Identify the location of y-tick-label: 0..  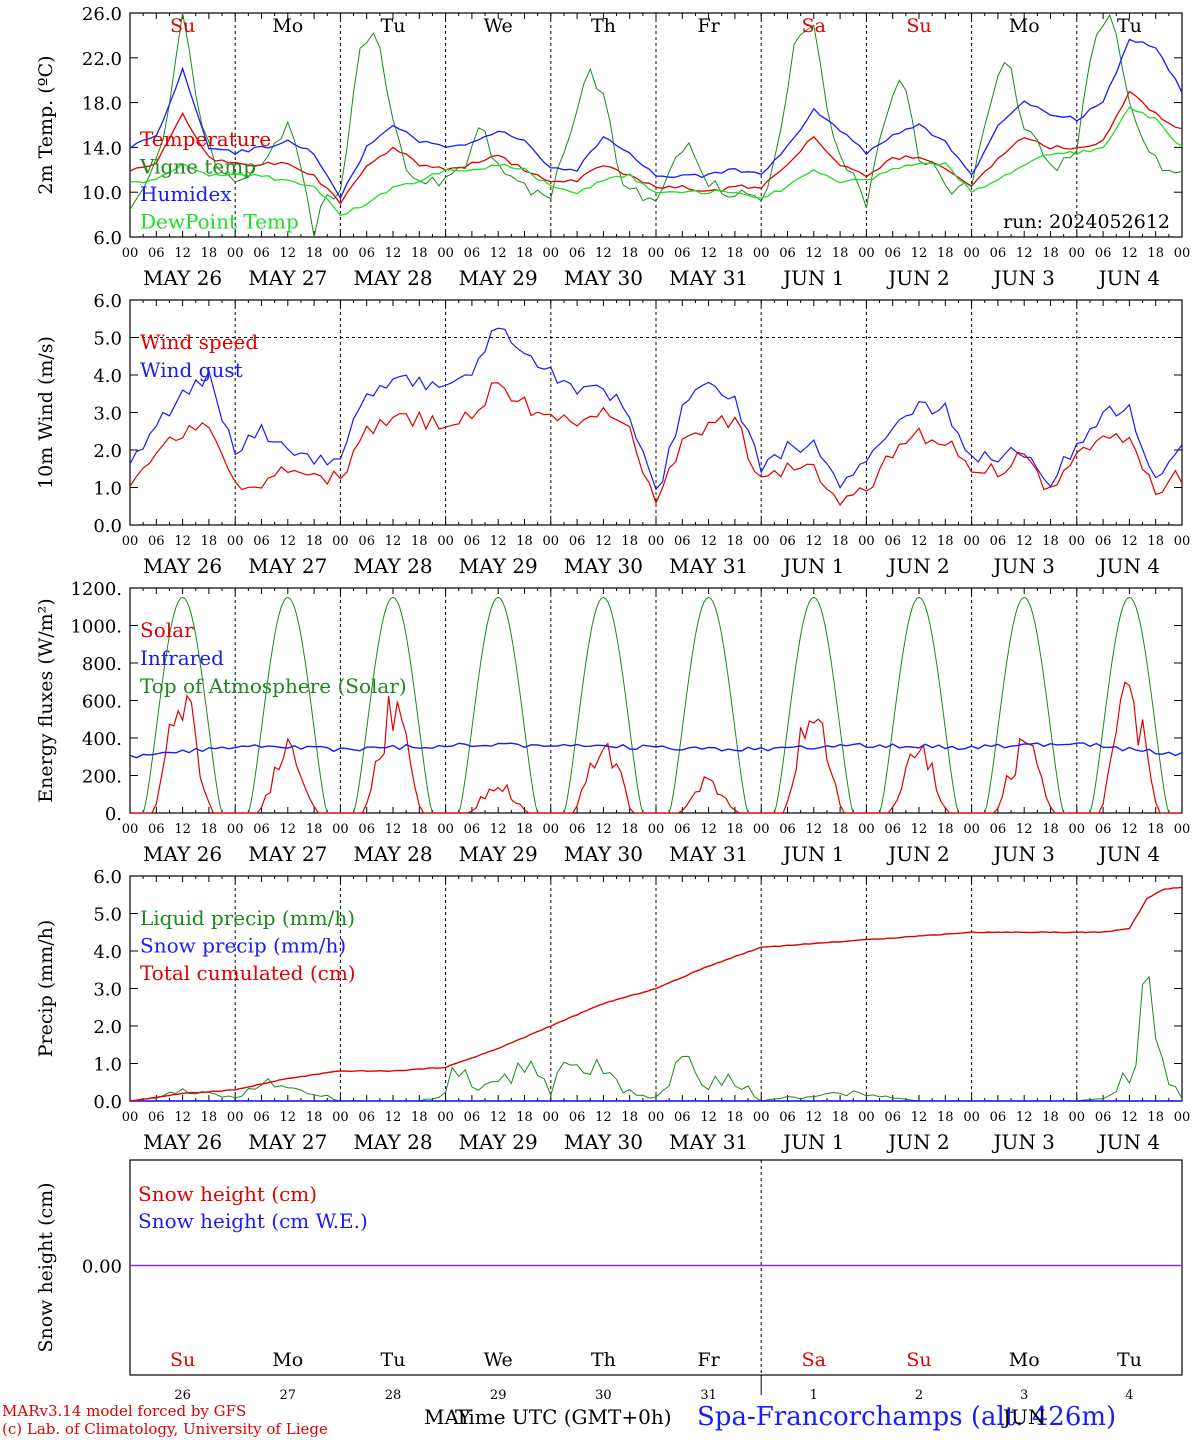
(113, 814).